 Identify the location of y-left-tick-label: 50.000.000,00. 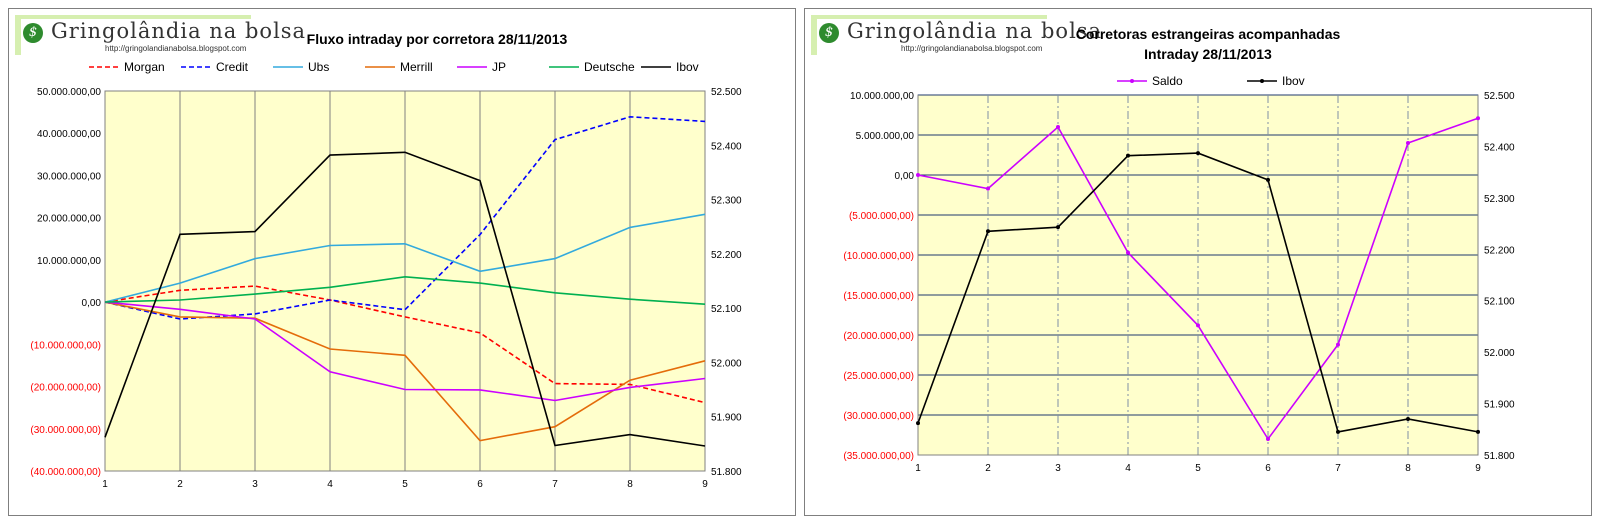
(69, 92).